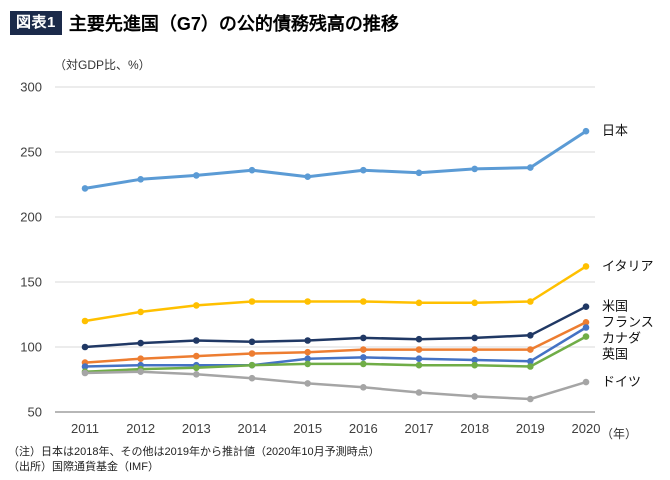  I want to click on series-line-米国, so click(335, 327).